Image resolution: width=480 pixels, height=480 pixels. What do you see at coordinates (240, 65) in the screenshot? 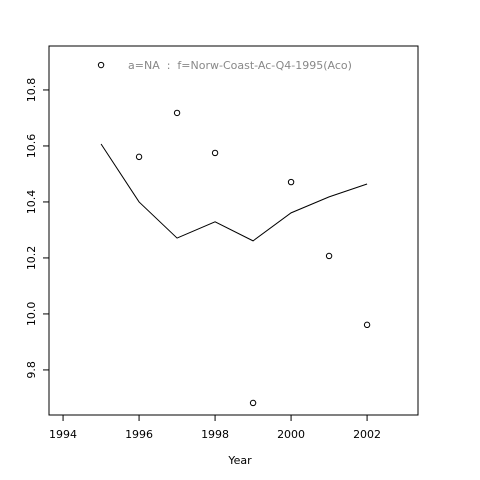
I see `chart-title: a=NA : f=Norw-Coast-Ac-Q4-1995(Aco)` at bounding box center [240, 65].